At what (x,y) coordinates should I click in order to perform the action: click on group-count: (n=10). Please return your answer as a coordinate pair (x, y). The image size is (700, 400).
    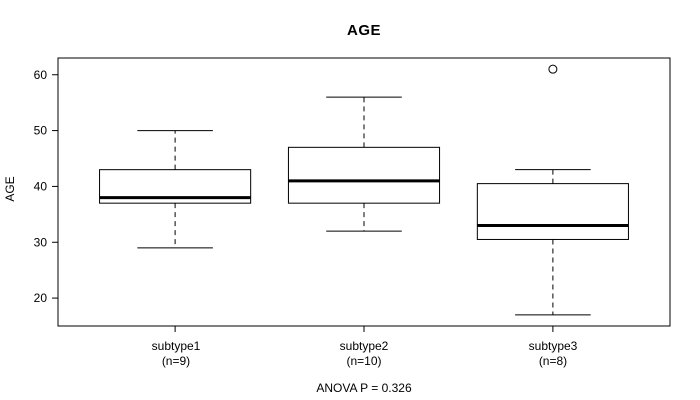
    Looking at the image, I should click on (364, 361).